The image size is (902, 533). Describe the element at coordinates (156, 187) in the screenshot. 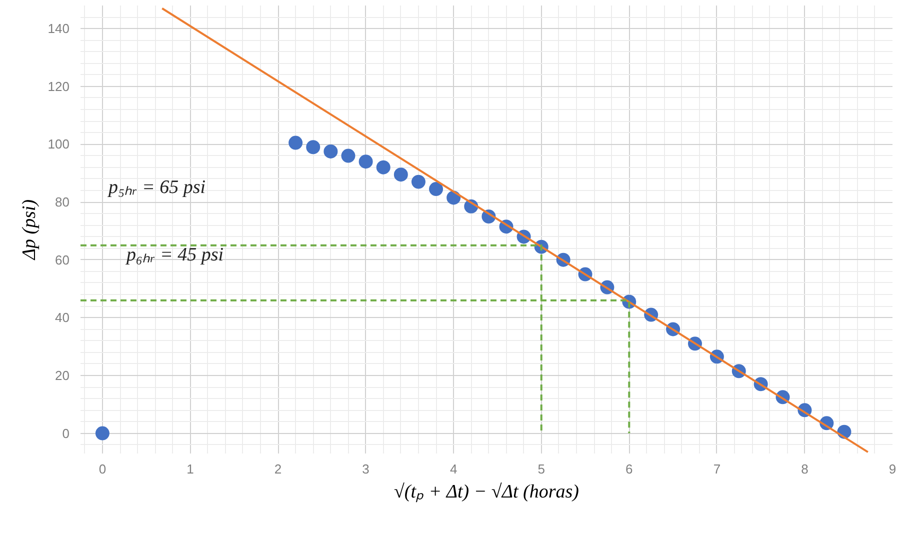

I see `annotation: p₅ₕᵣ = 65 psi` at that location.